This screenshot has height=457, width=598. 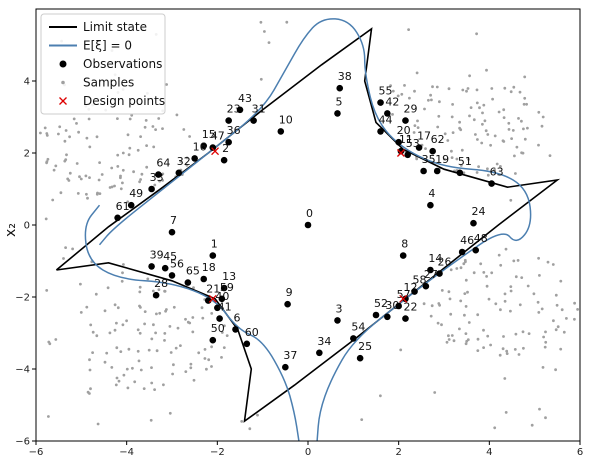 I want to click on y-tick-label: −4, so click(x=22, y=370).